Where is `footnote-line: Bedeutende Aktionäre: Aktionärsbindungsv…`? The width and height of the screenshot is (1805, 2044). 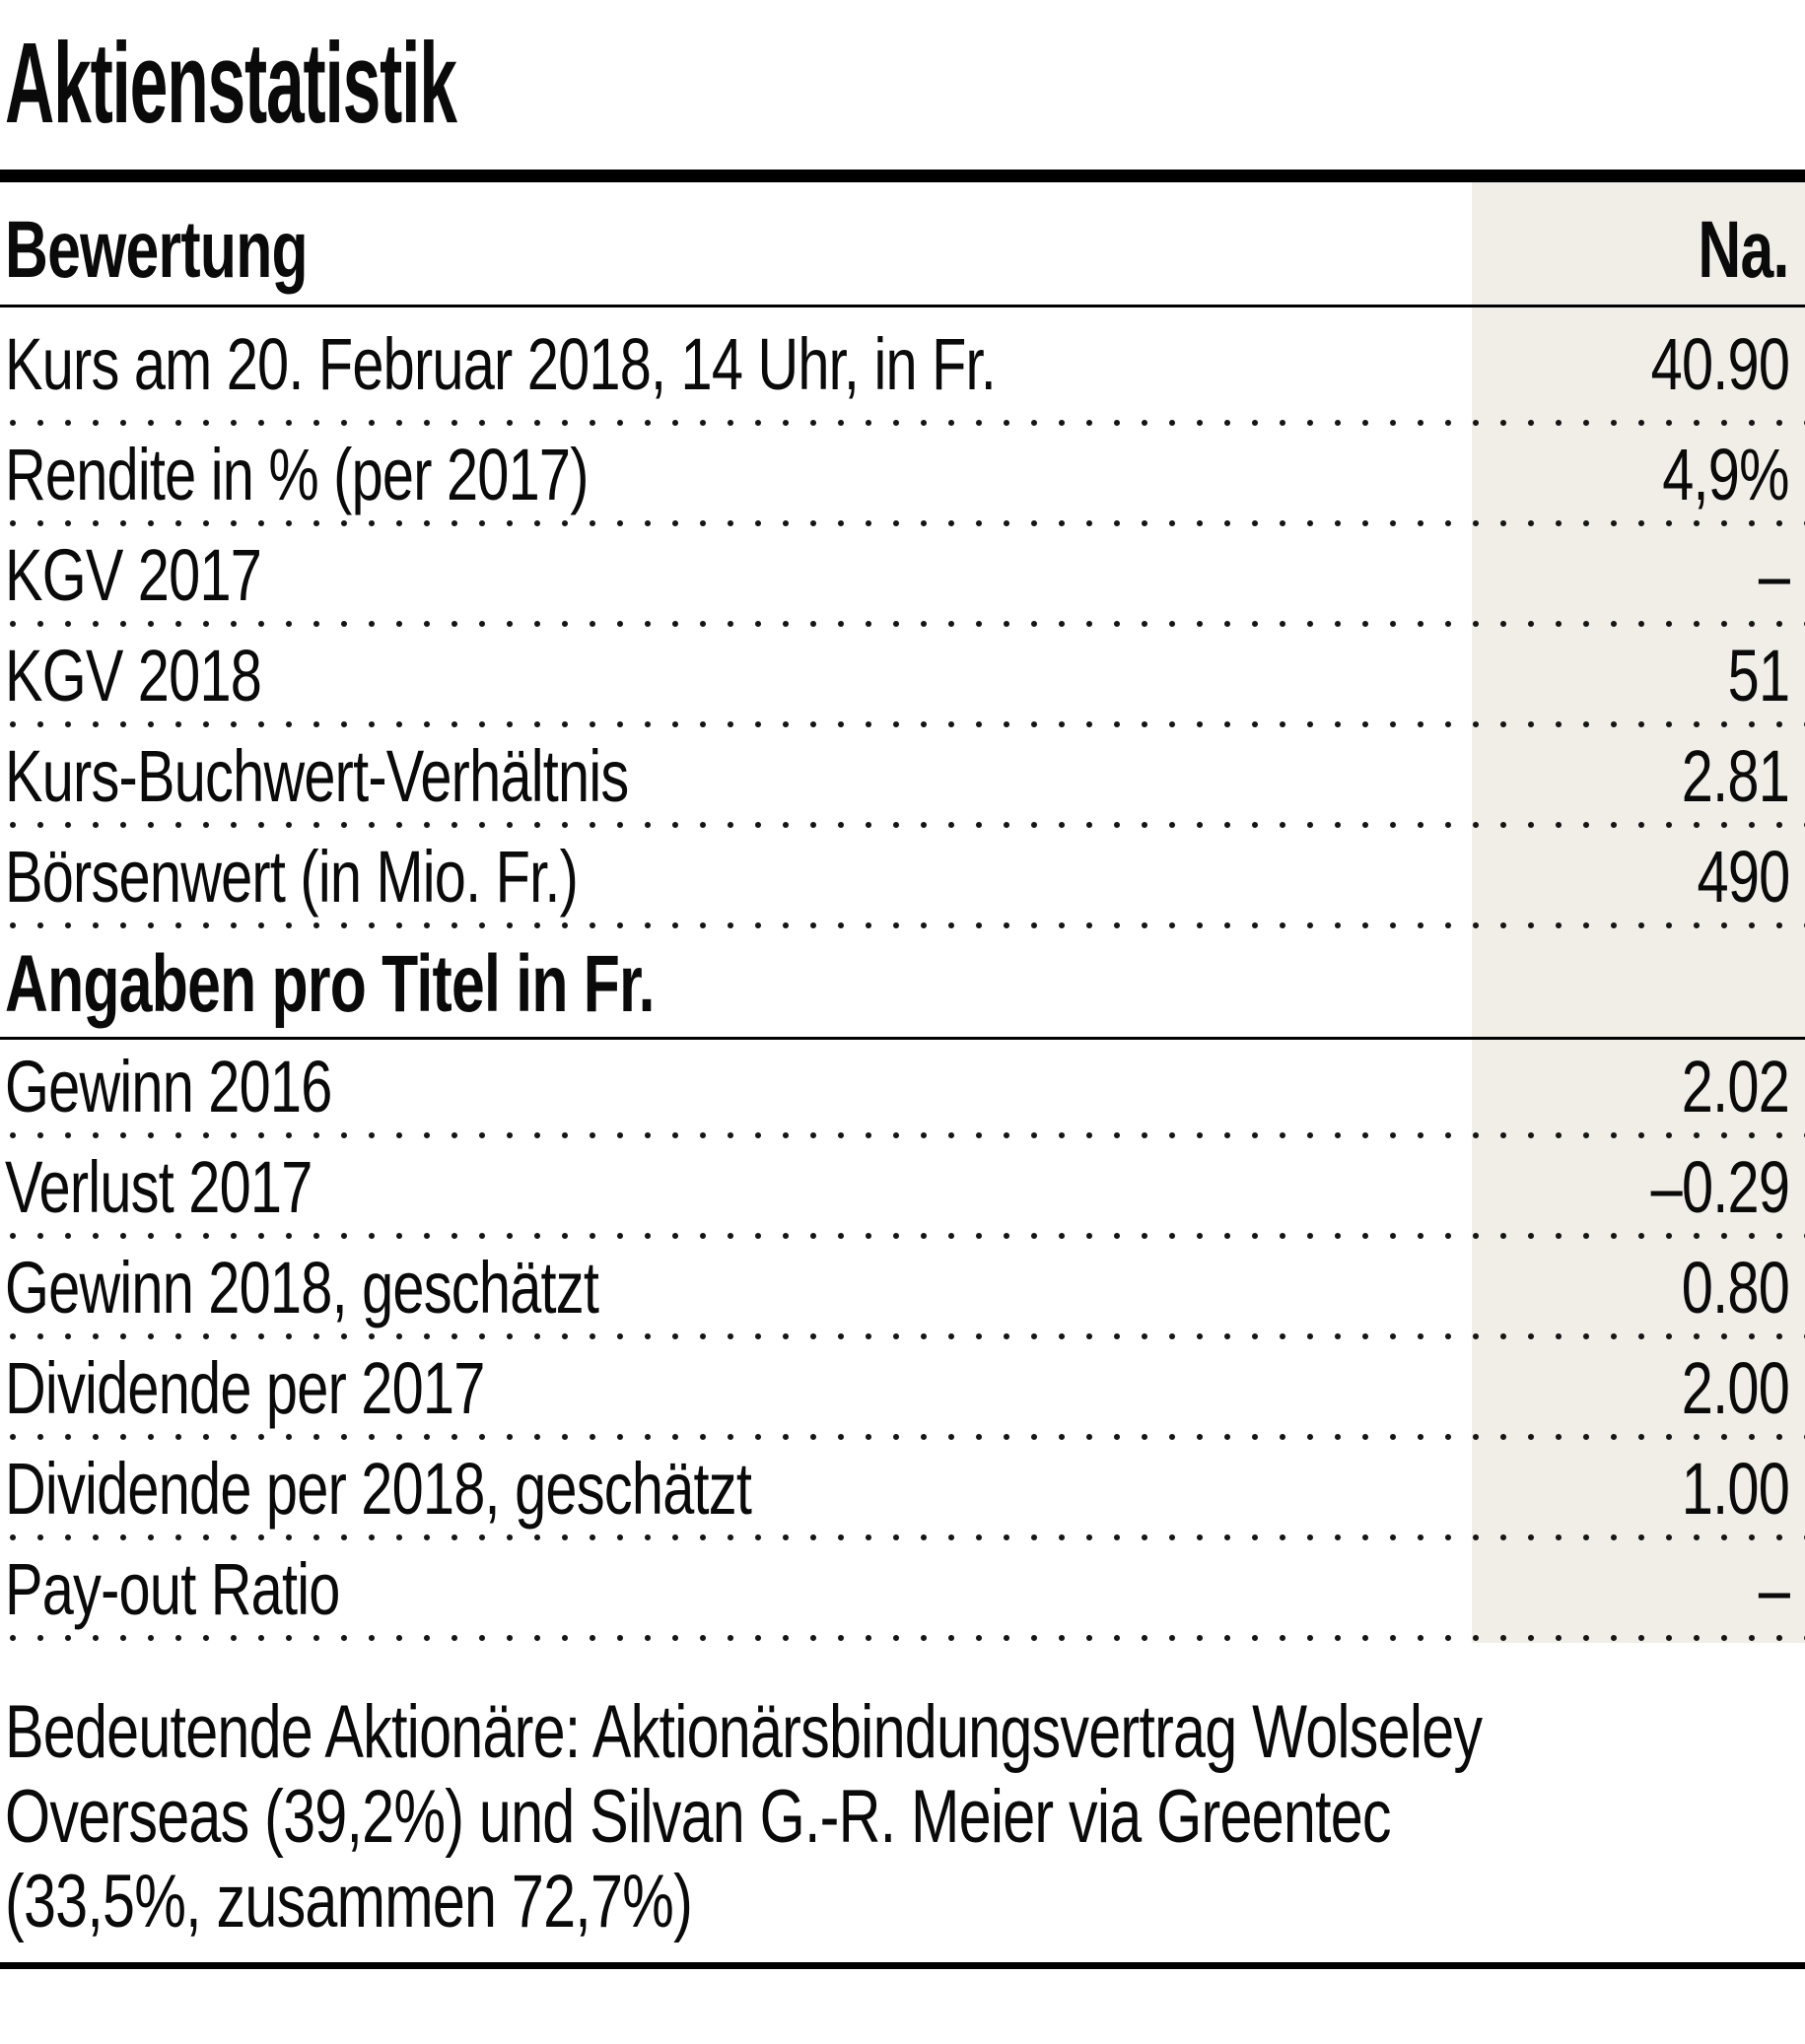
footnote-line: Bedeutende Aktionäre: Aktionärsbindungsv… is located at coordinates (744, 1732).